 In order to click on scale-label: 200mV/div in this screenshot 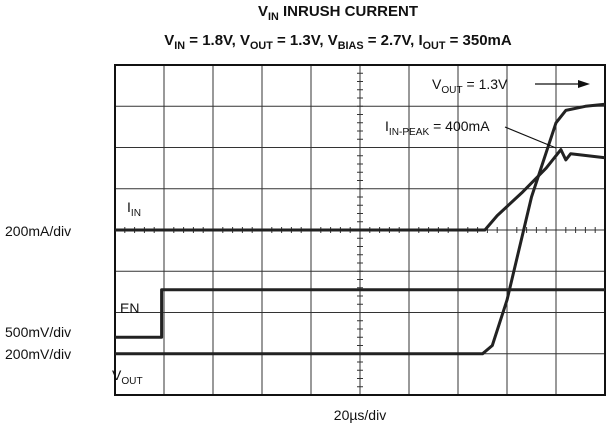, I will do `click(38, 354)`.